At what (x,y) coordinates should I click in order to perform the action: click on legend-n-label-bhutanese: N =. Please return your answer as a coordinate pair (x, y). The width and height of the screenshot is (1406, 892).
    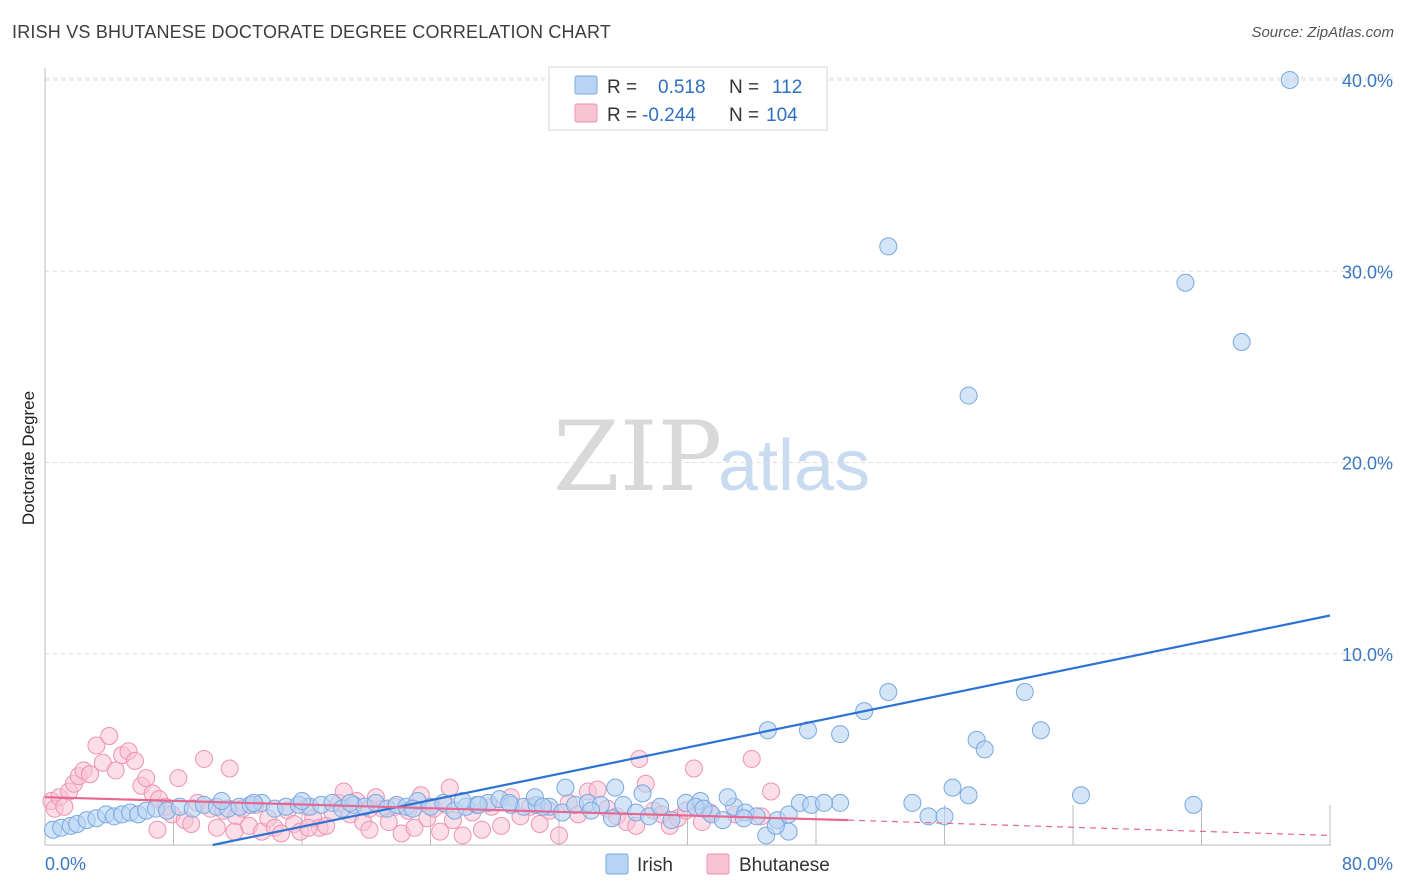
    Looking at the image, I should click on (744, 115).